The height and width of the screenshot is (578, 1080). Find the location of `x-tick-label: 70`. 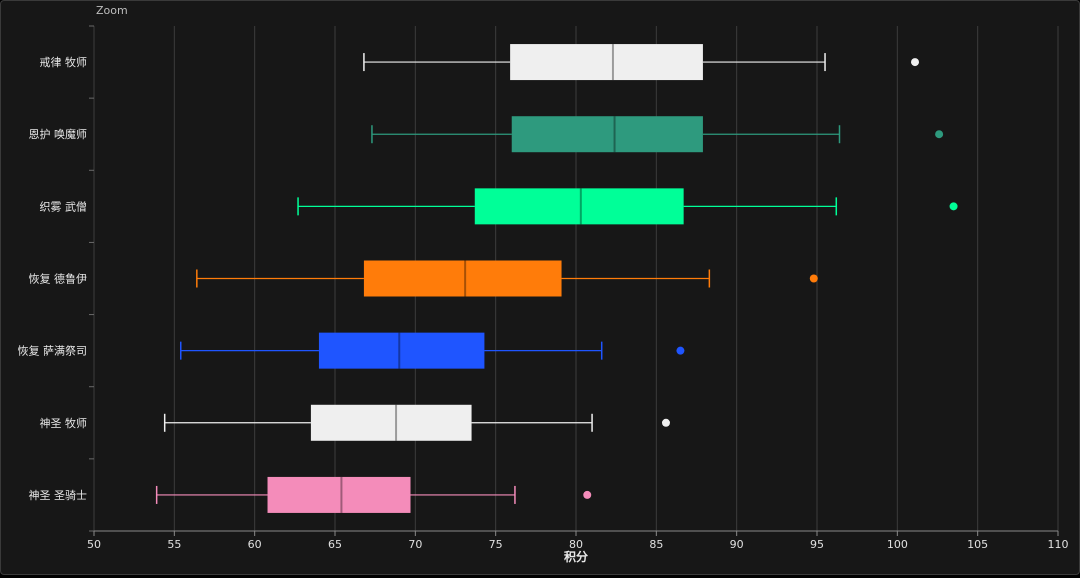

x-tick-label: 70 is located at coordinates (415, 544).